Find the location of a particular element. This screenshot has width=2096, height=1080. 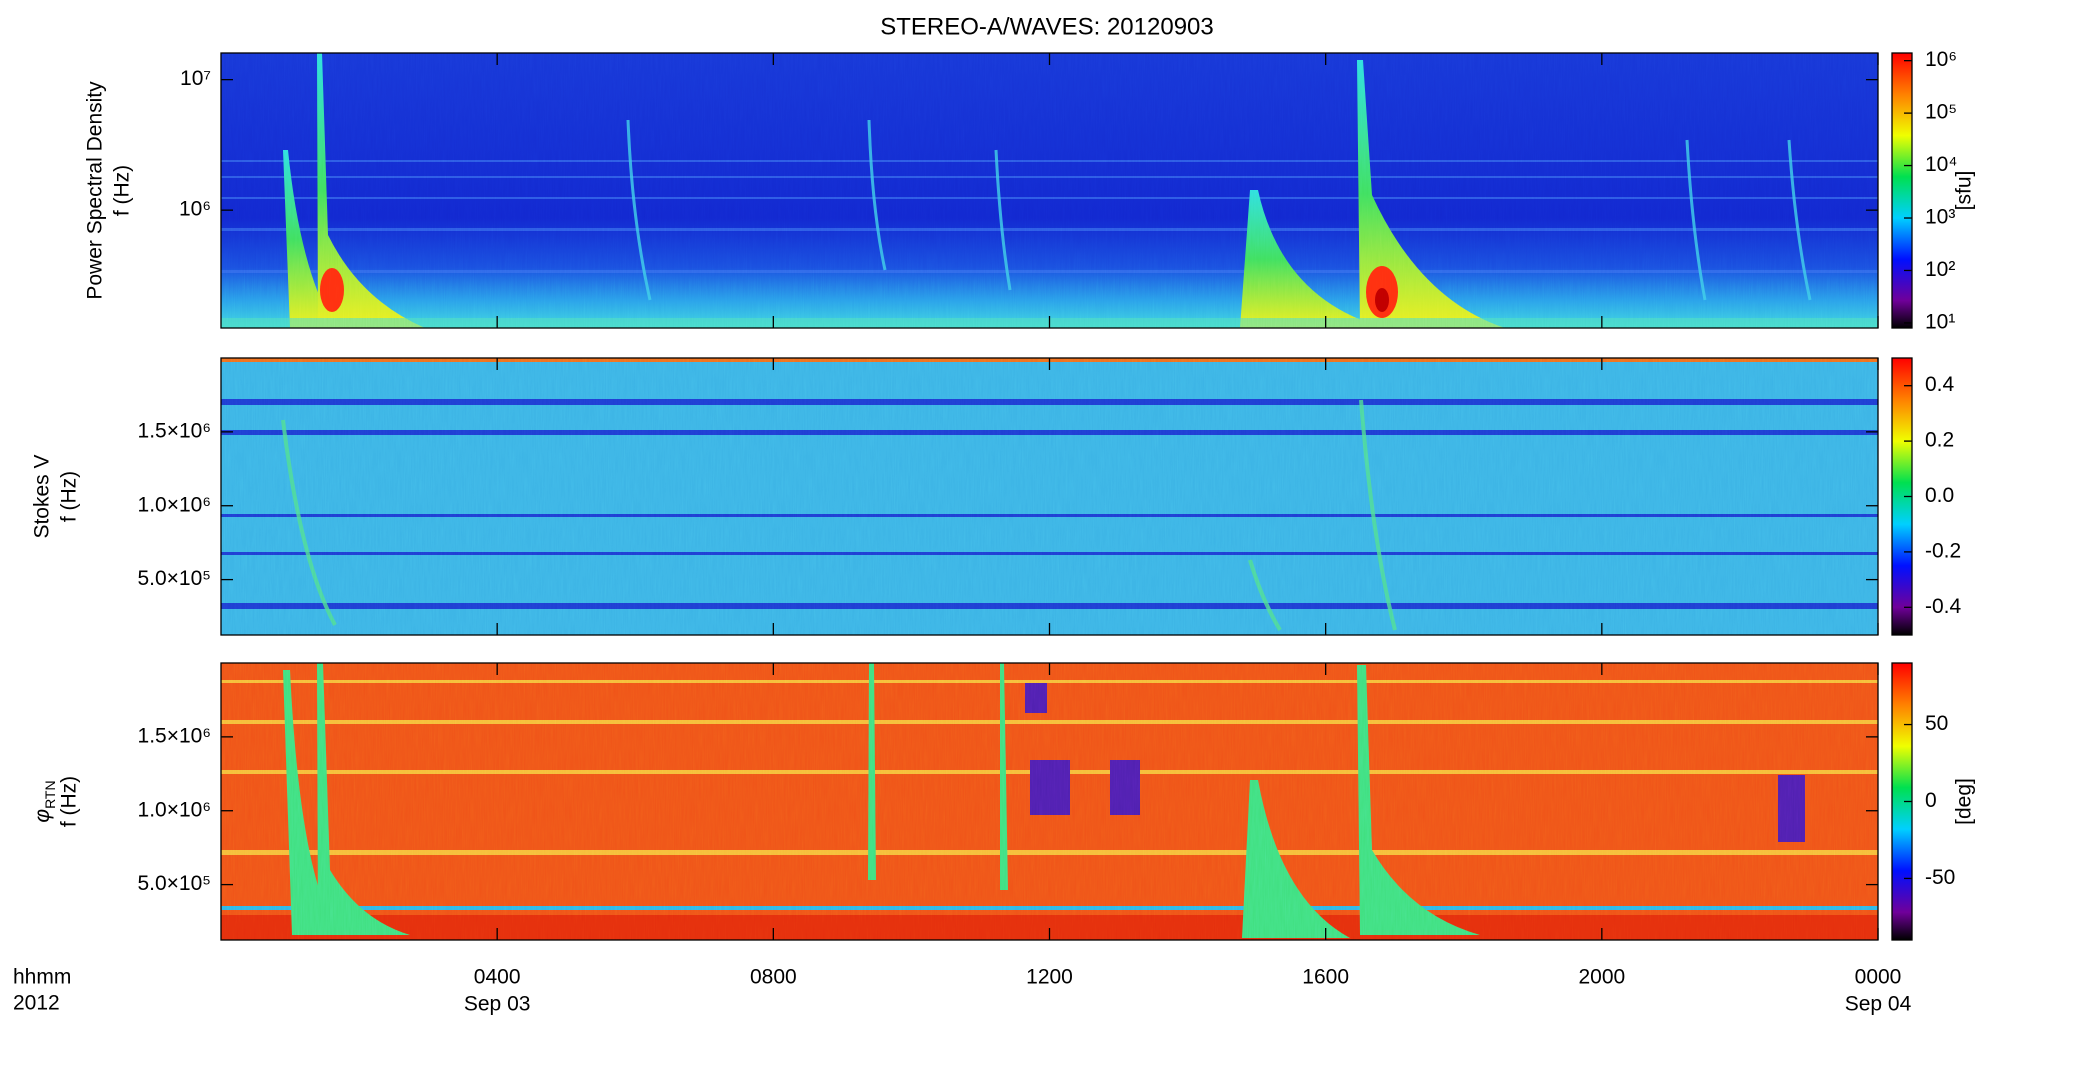

colorbar-frame is located at coordinates (1902, 190).